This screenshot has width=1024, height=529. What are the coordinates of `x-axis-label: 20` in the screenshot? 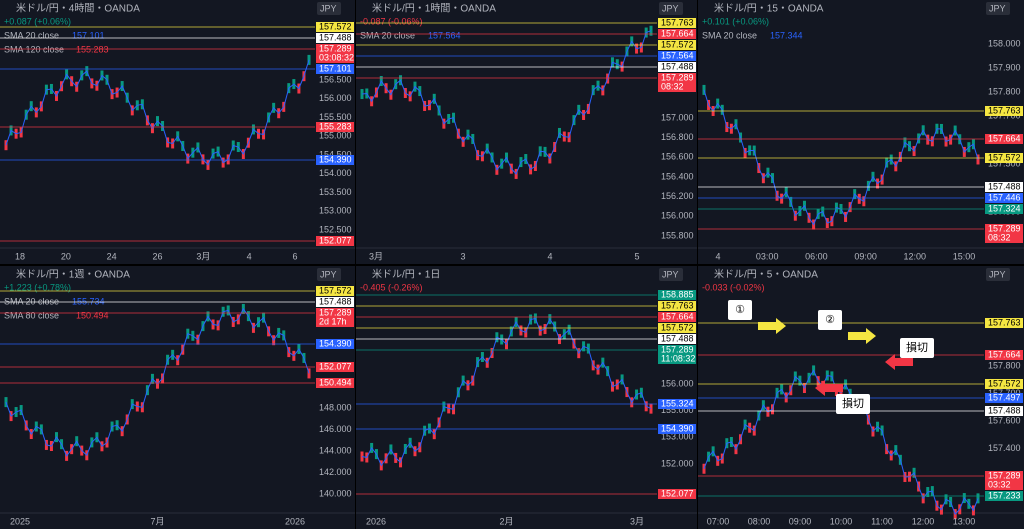 It's located at (66, 256).